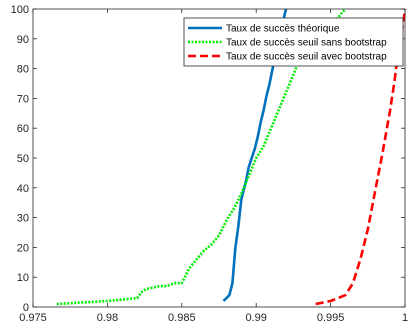 Image resolution: width=411 pixels, height=329 pixels. I want to click on x-tick-label: 0.99, so click(255, 318).